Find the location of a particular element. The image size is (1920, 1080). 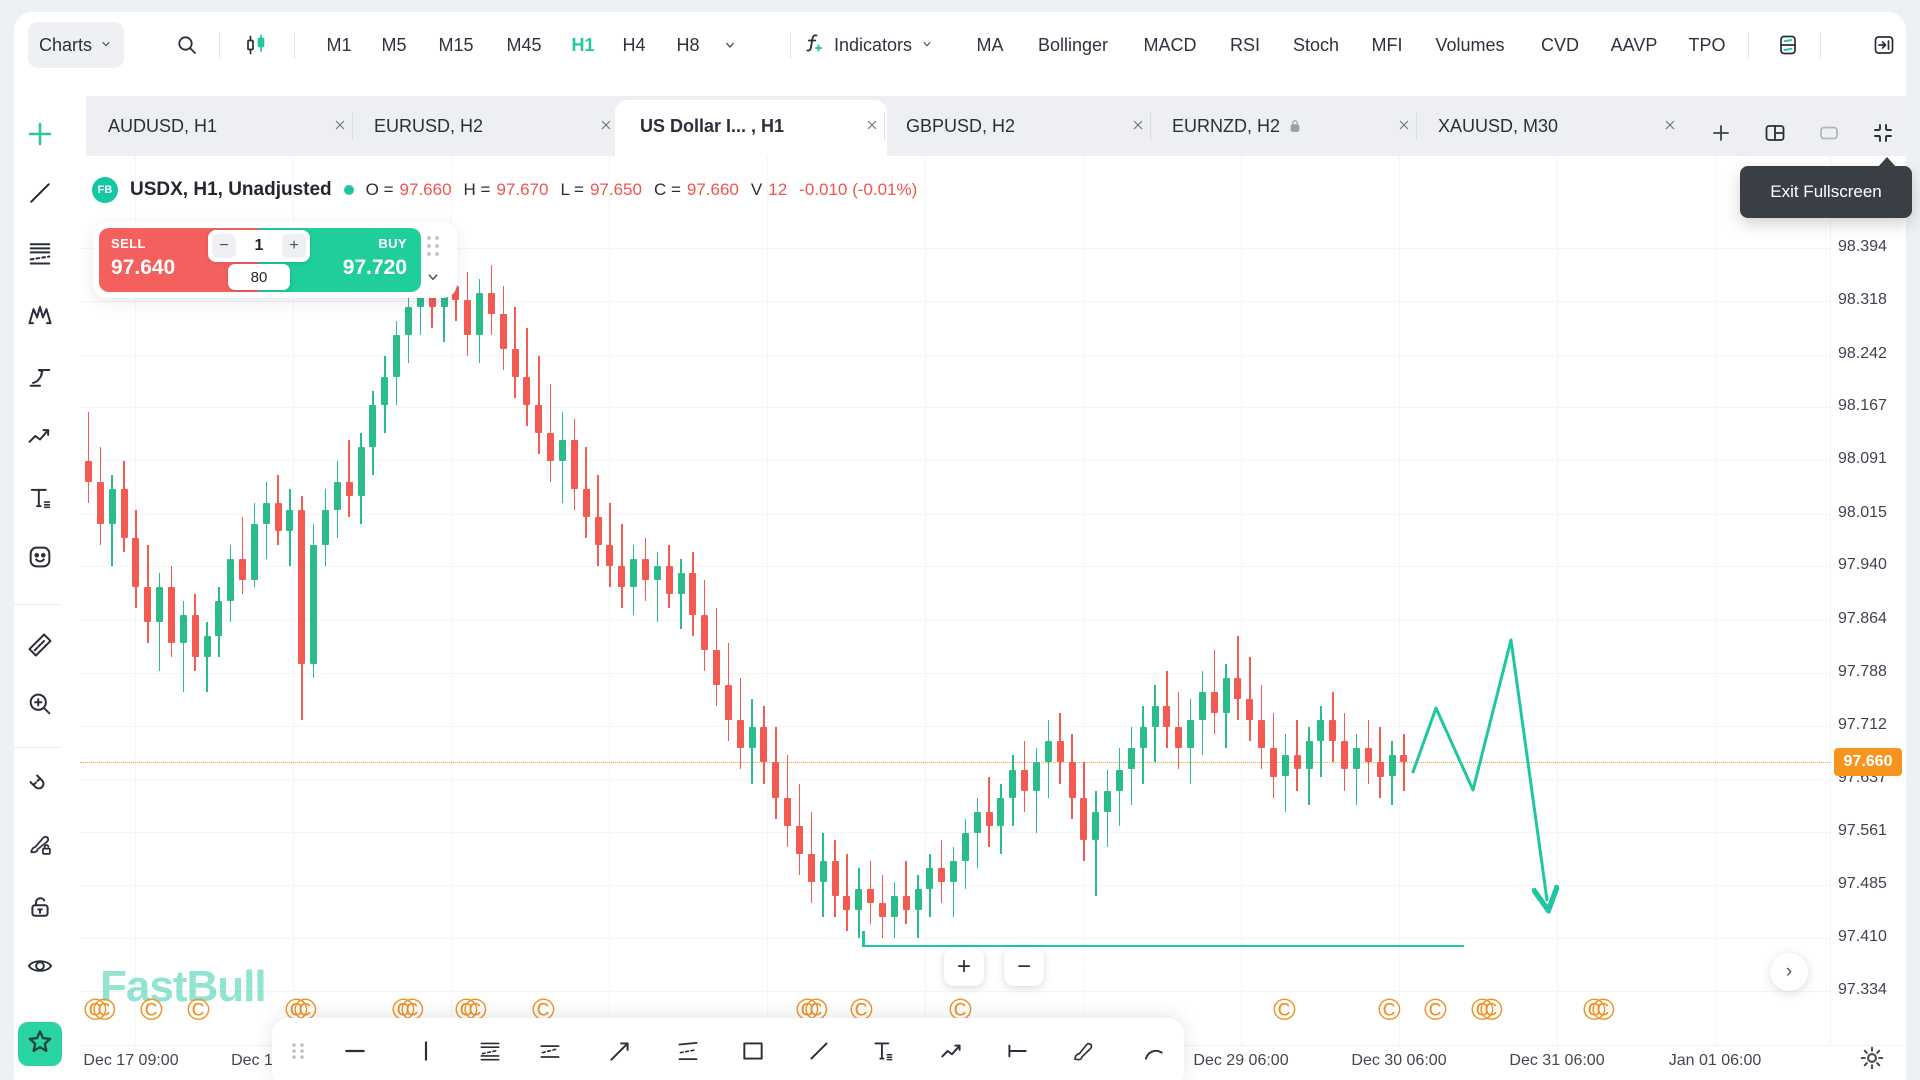

timeframe-m45: M45 is located at coordinates (524, 44).